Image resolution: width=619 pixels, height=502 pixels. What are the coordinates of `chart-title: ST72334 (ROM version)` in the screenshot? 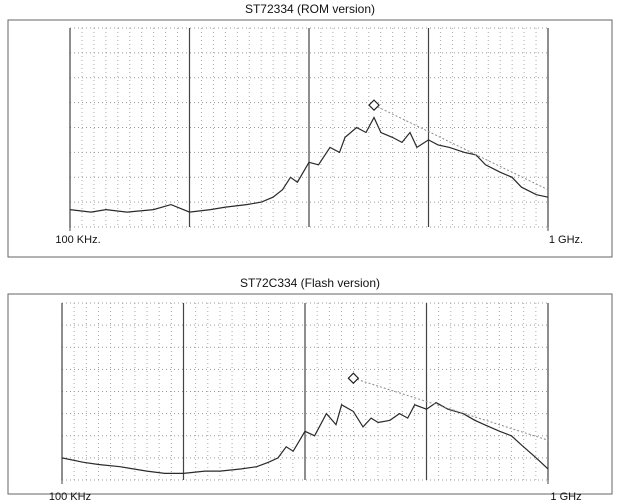 It's located at (310, 9).